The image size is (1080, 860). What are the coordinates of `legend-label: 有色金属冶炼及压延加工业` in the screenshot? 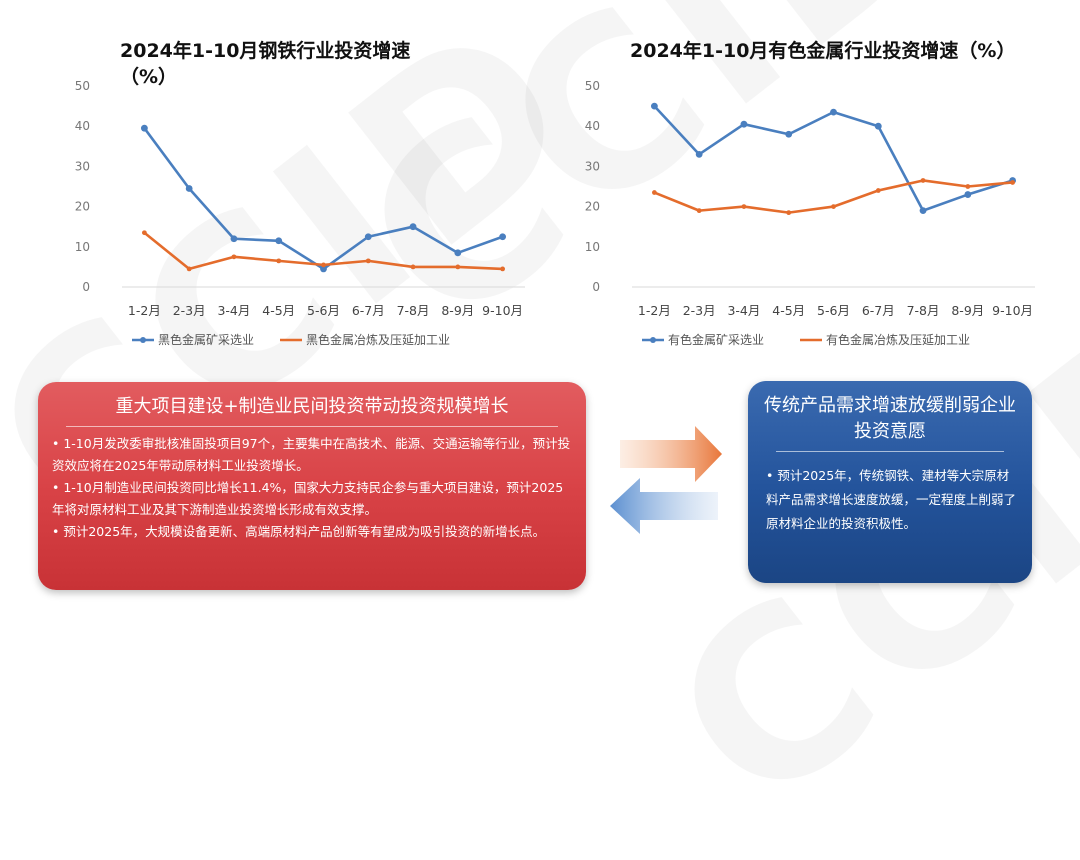 It's located at (898, 339).